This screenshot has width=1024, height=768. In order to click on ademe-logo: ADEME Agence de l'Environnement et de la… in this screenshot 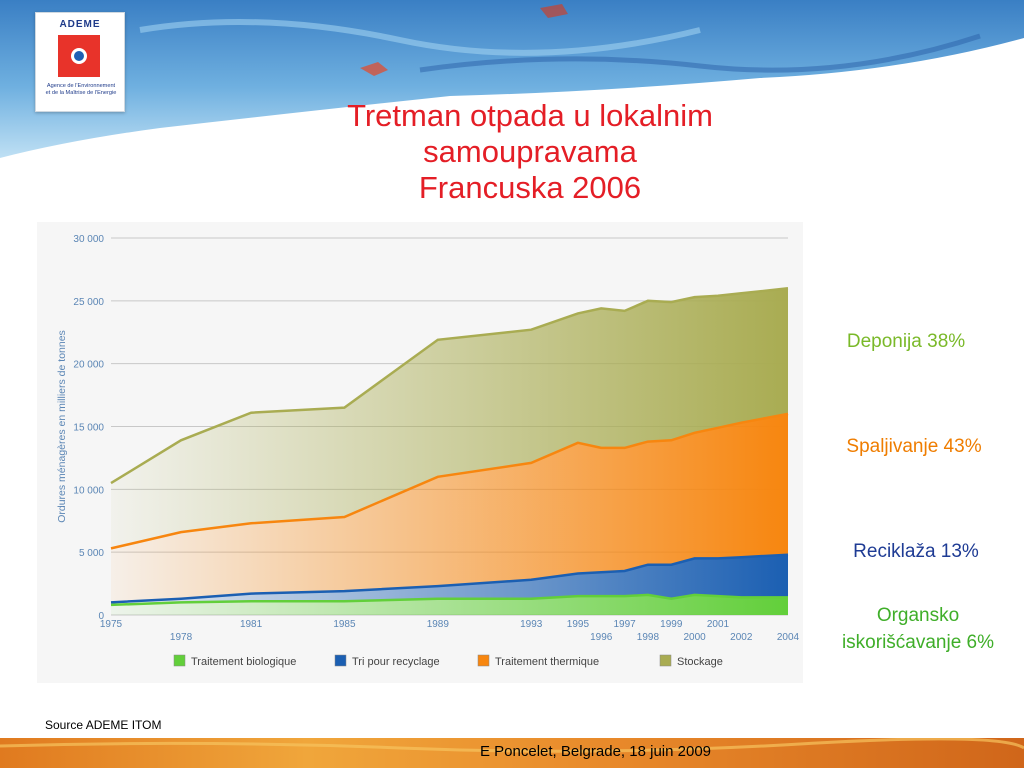, I will do `click(80, 62)`.